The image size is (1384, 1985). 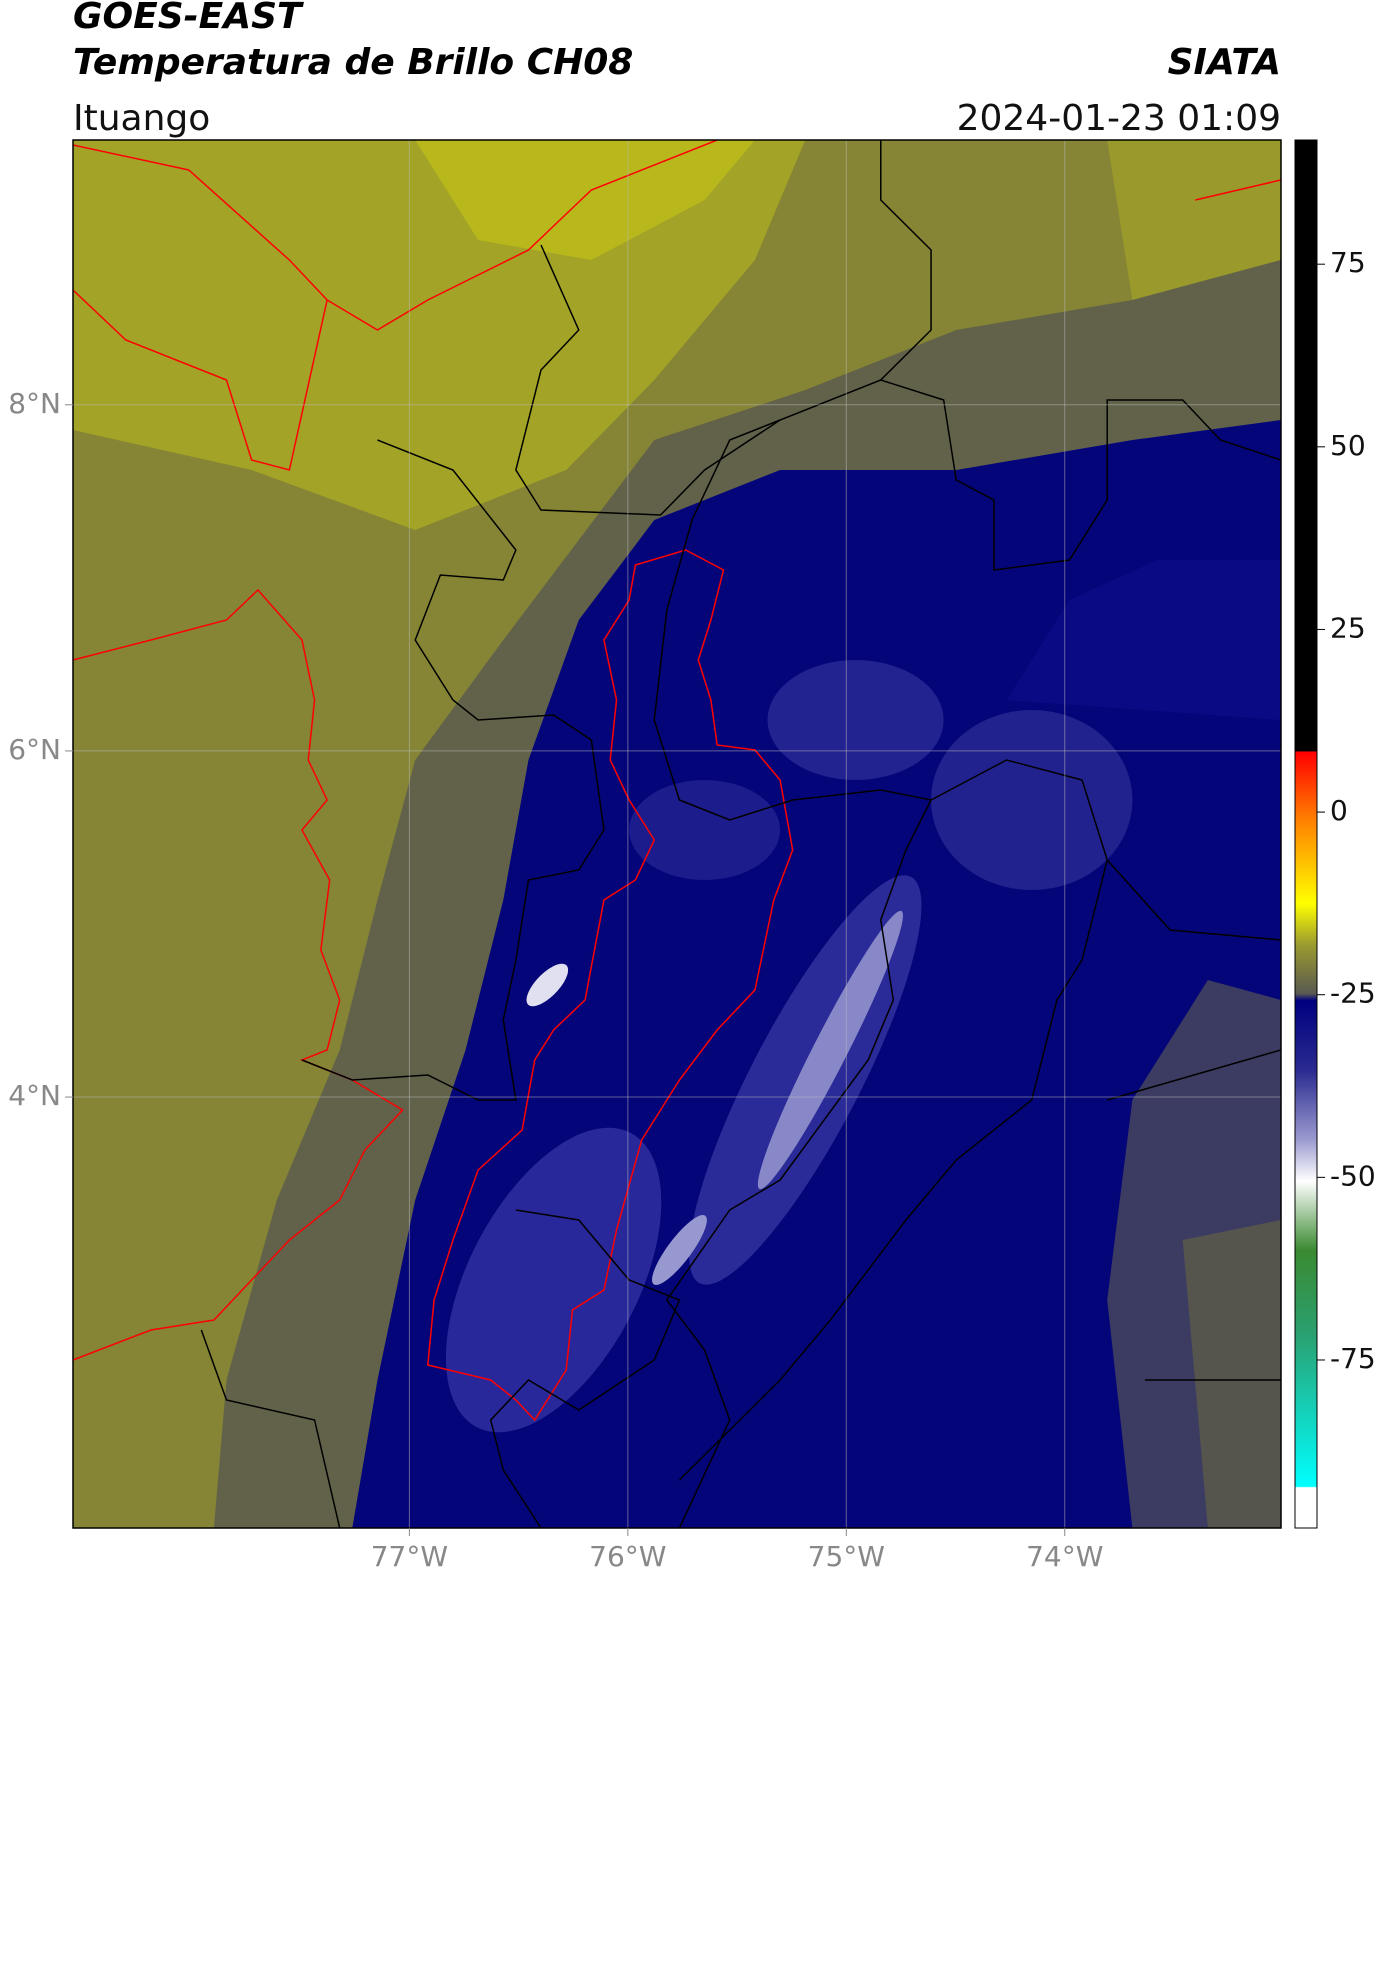 What do you see at coordinates (1353, 1358) in the screenshot?
I see `colorbar-tick-label: -75` at bounding box center [1353, 1358].